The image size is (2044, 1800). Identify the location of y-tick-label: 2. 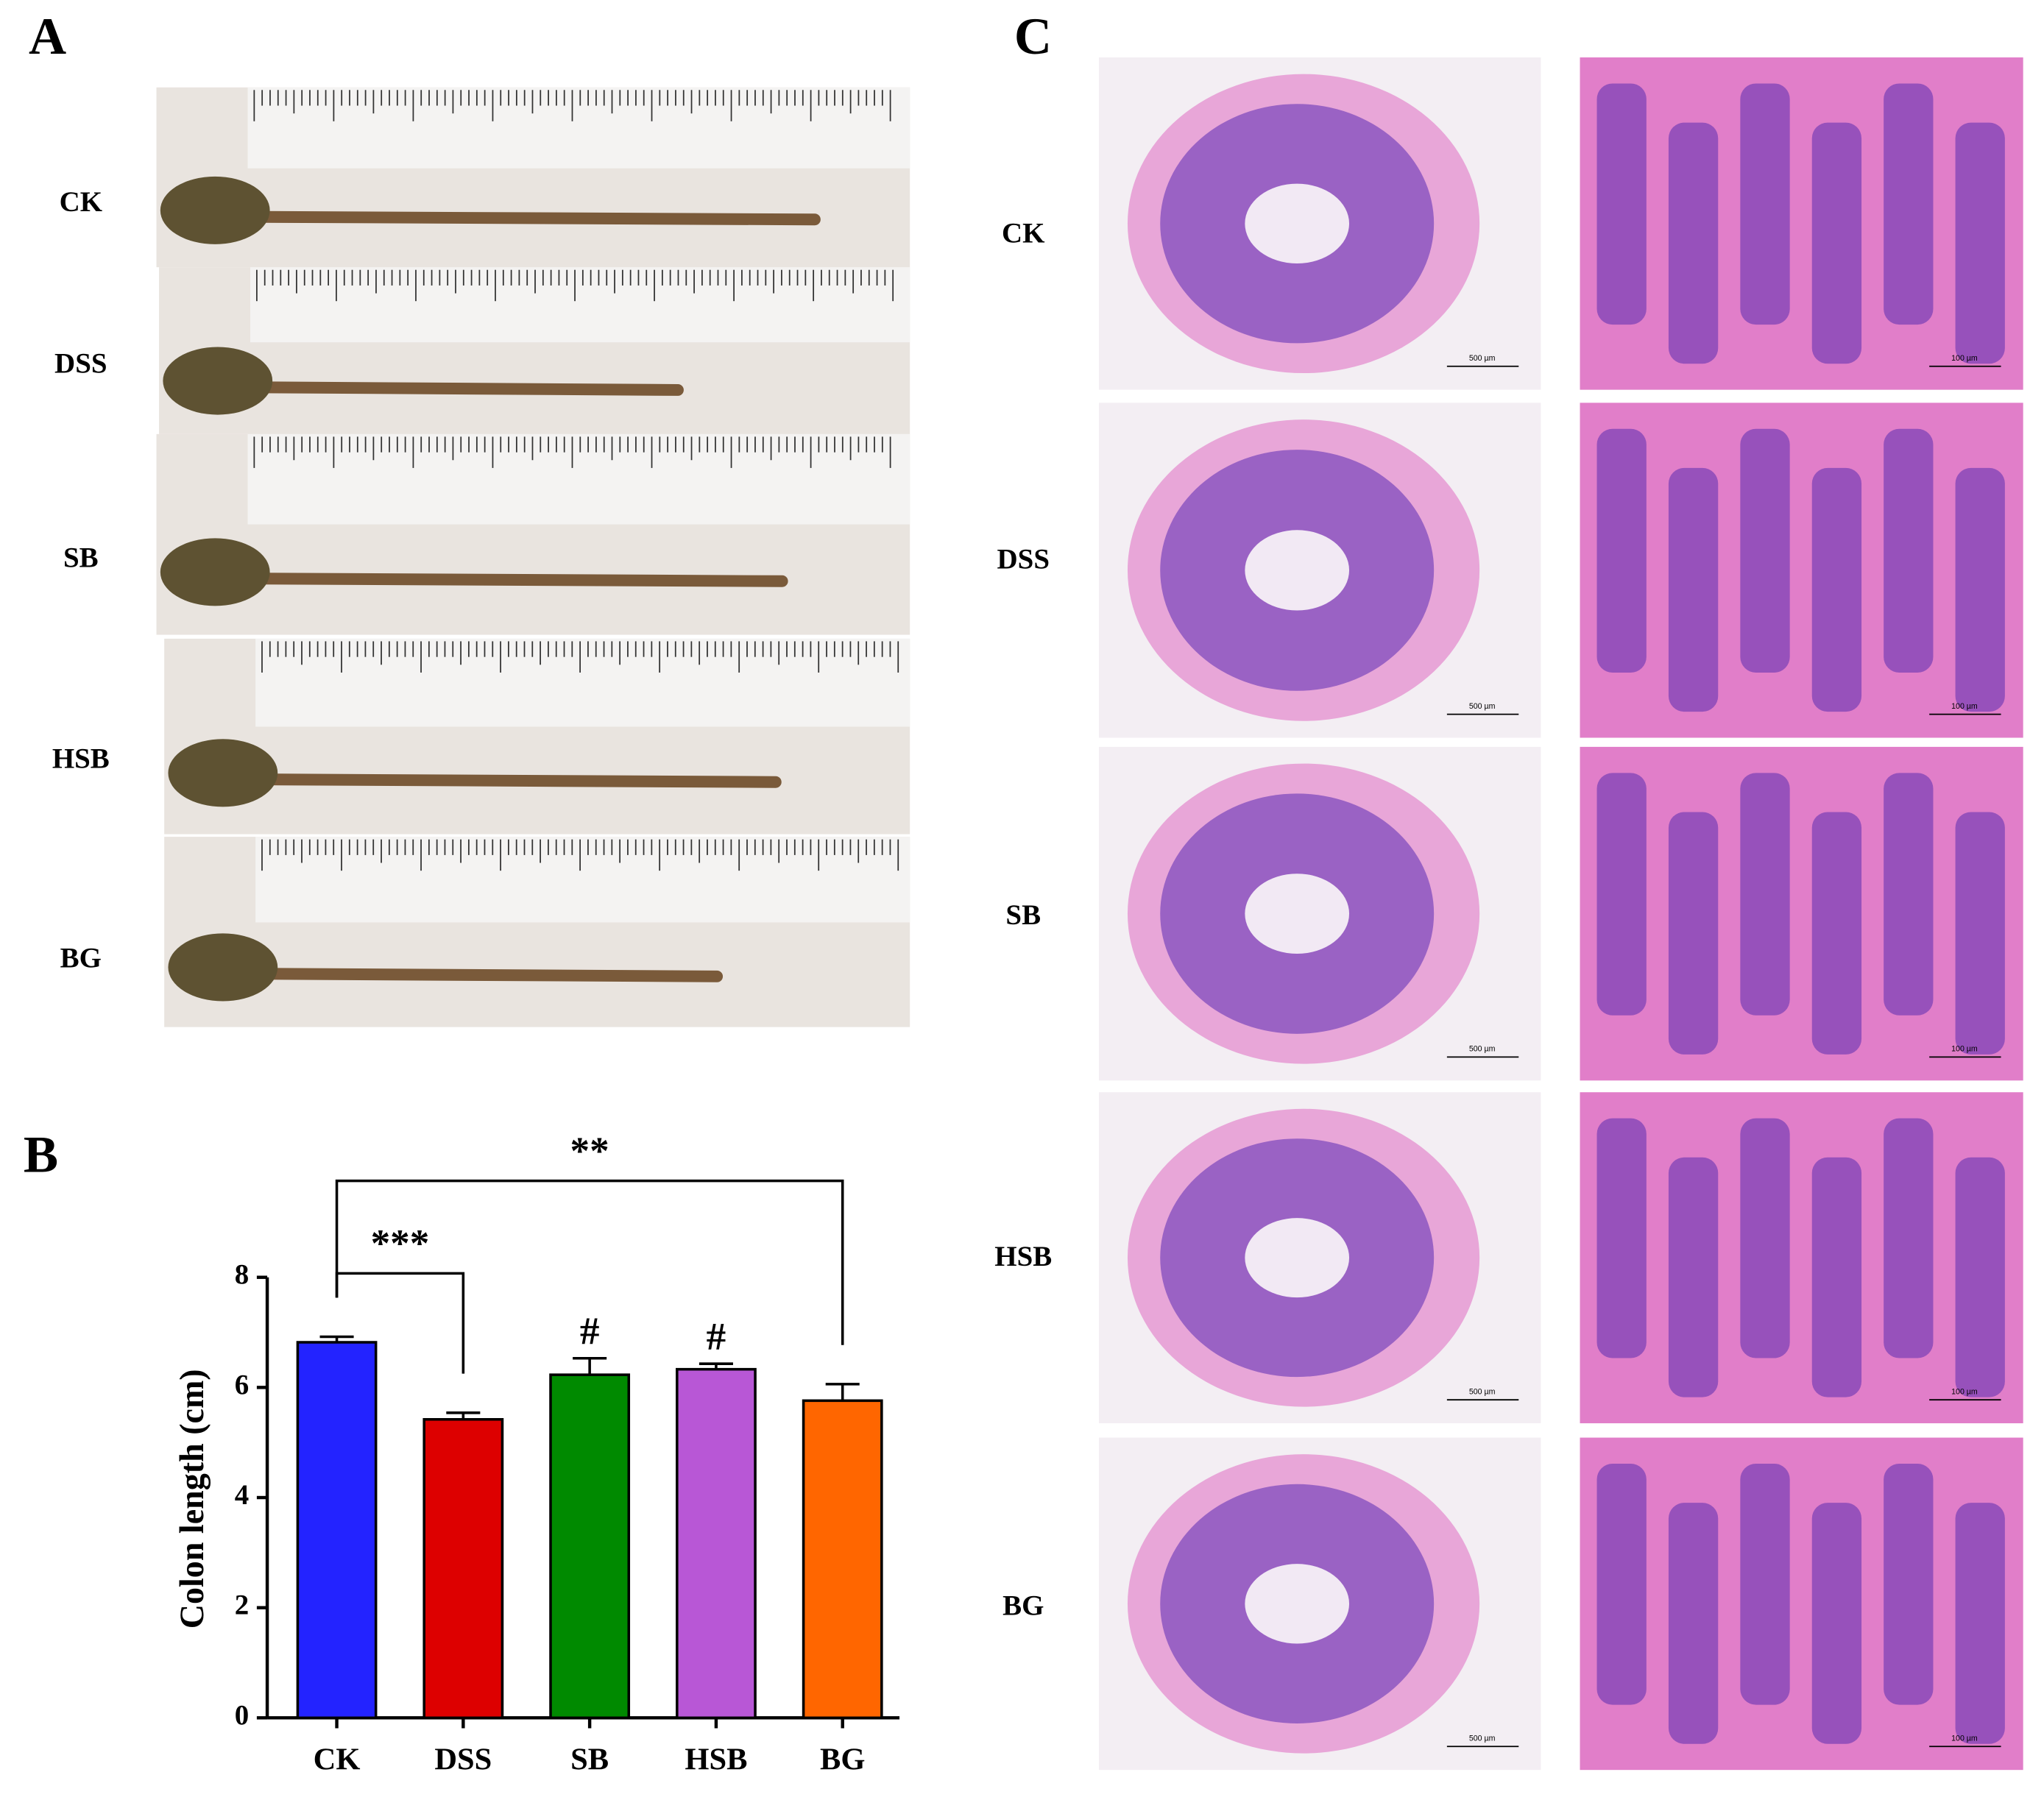
(242, 1605).